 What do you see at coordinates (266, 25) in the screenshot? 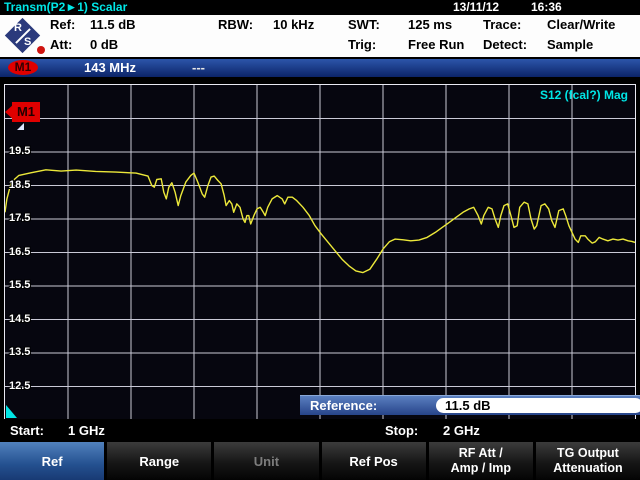
I see `rbw-setting: RBW: 10 kHz` at bounding box center [266, 25].